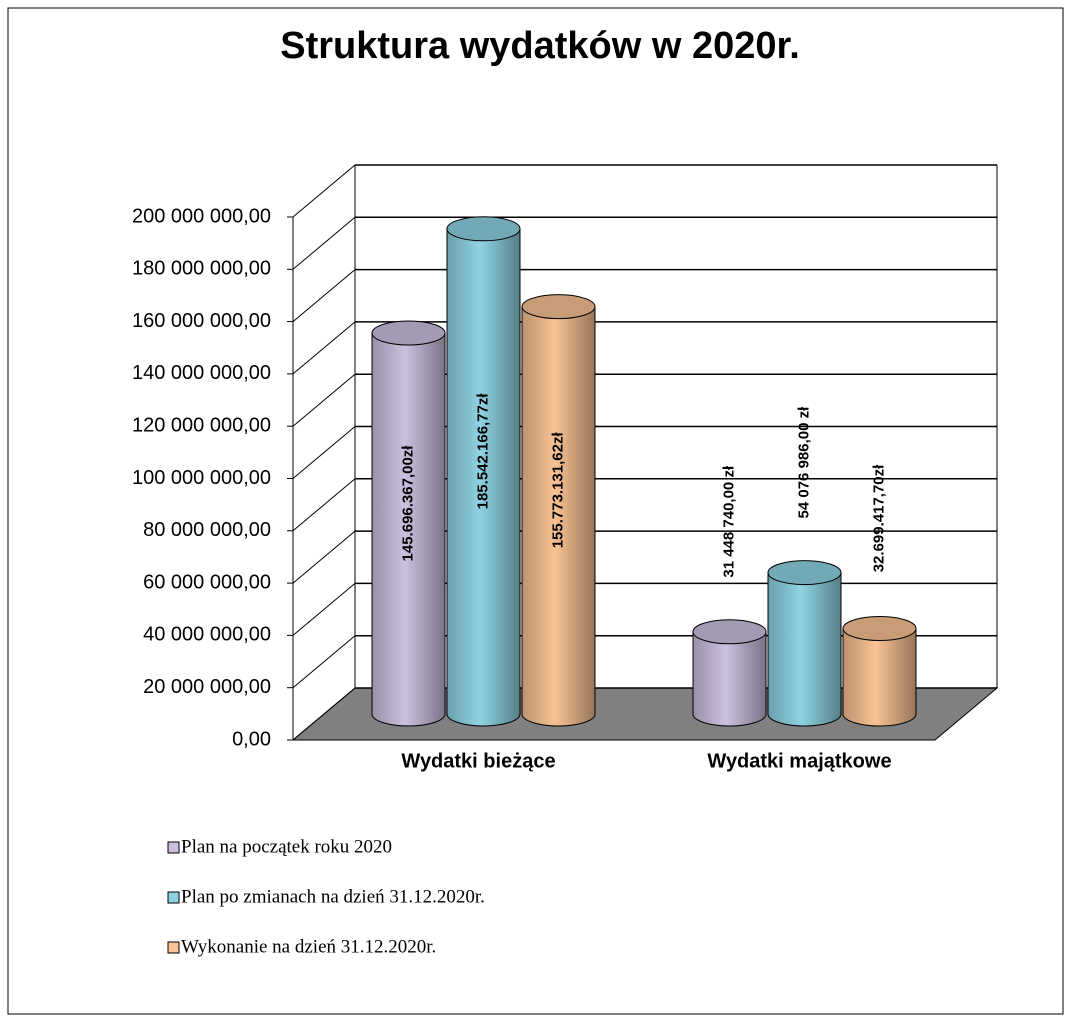 The width and height of the screenshot is (1071, 1022). I want to click on data-label: 32.699.417,70zł, so click(878, 518).